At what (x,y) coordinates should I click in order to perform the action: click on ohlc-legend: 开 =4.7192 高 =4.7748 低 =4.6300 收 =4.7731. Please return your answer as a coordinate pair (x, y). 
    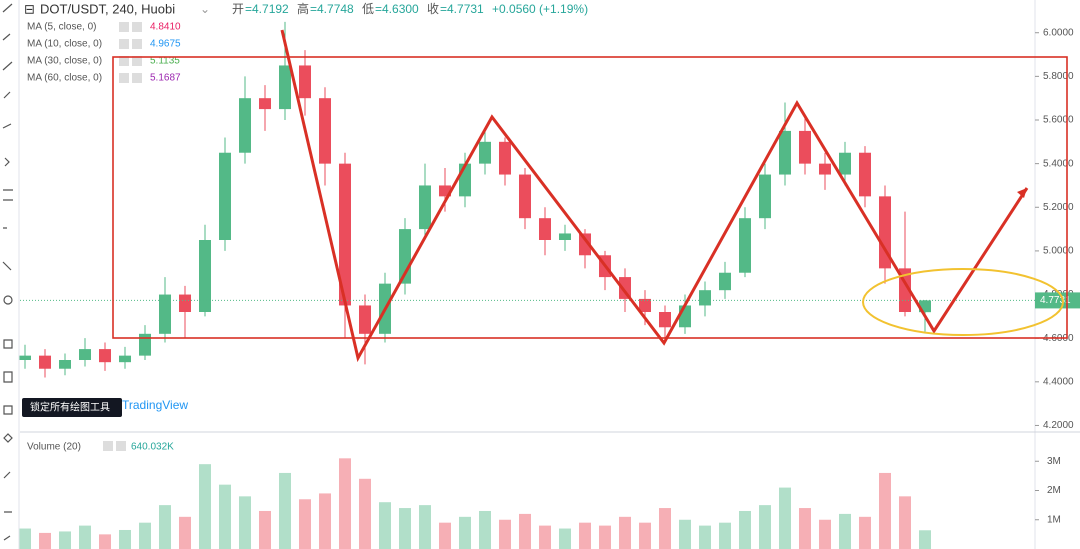
    Looking at the image, I should click on (358, 8).